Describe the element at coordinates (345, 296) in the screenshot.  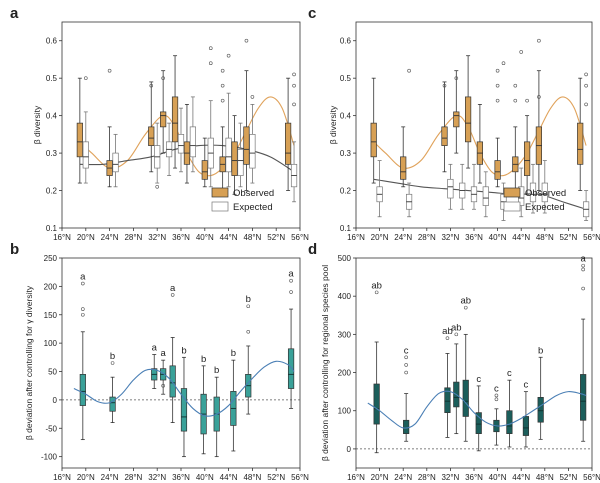
I see `y-tick-label: 400` at that location.